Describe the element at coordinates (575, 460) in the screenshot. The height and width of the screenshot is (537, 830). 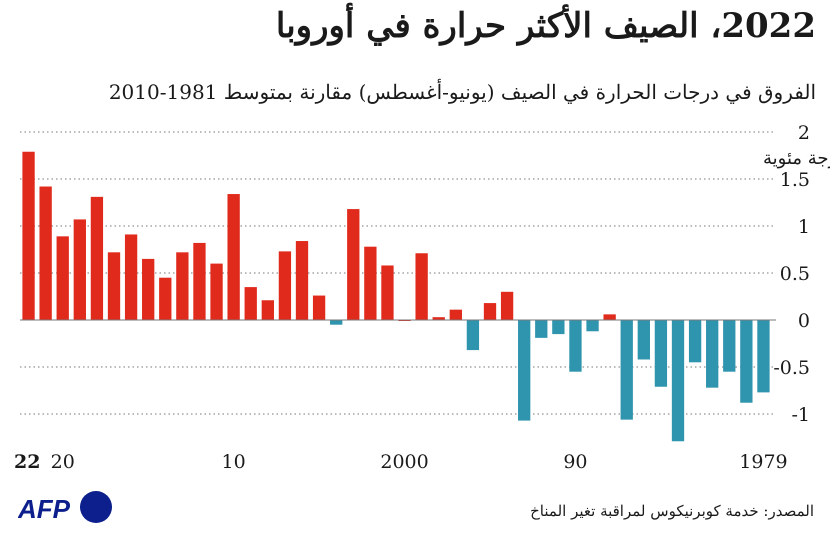
I see `x-tick-label: 90` at that location.